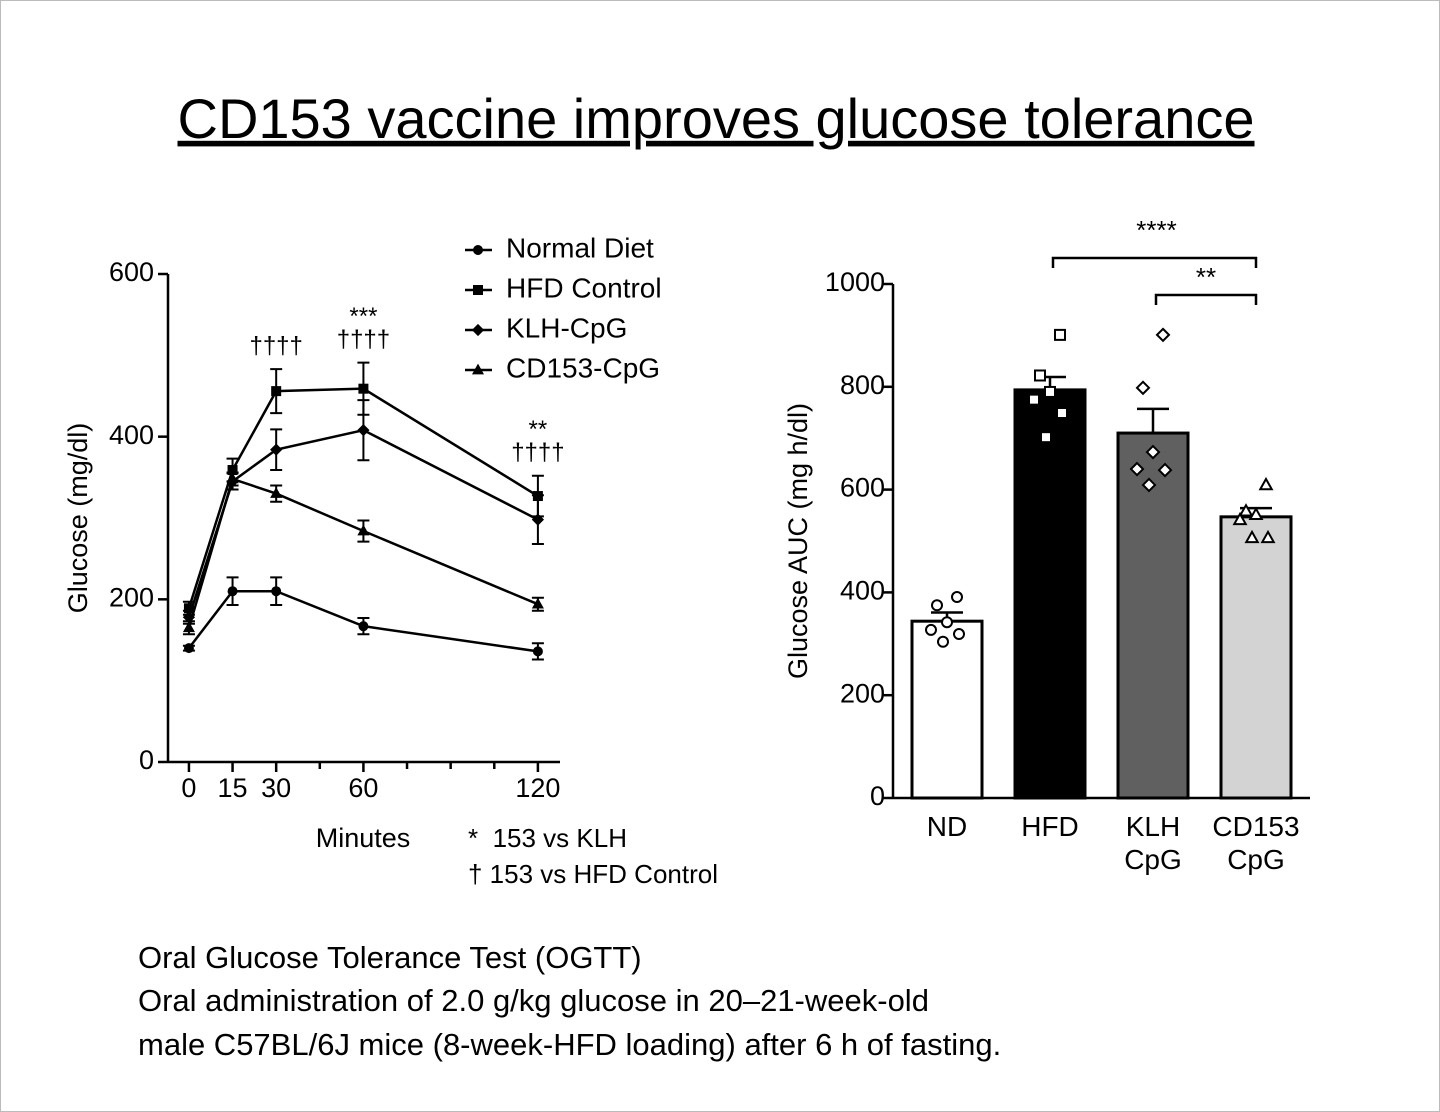 The height and width of the screenshot is (1112, 1440). I want to click on y-axis-label: Glucose AUC (mg h/dl), so click(798, 541).